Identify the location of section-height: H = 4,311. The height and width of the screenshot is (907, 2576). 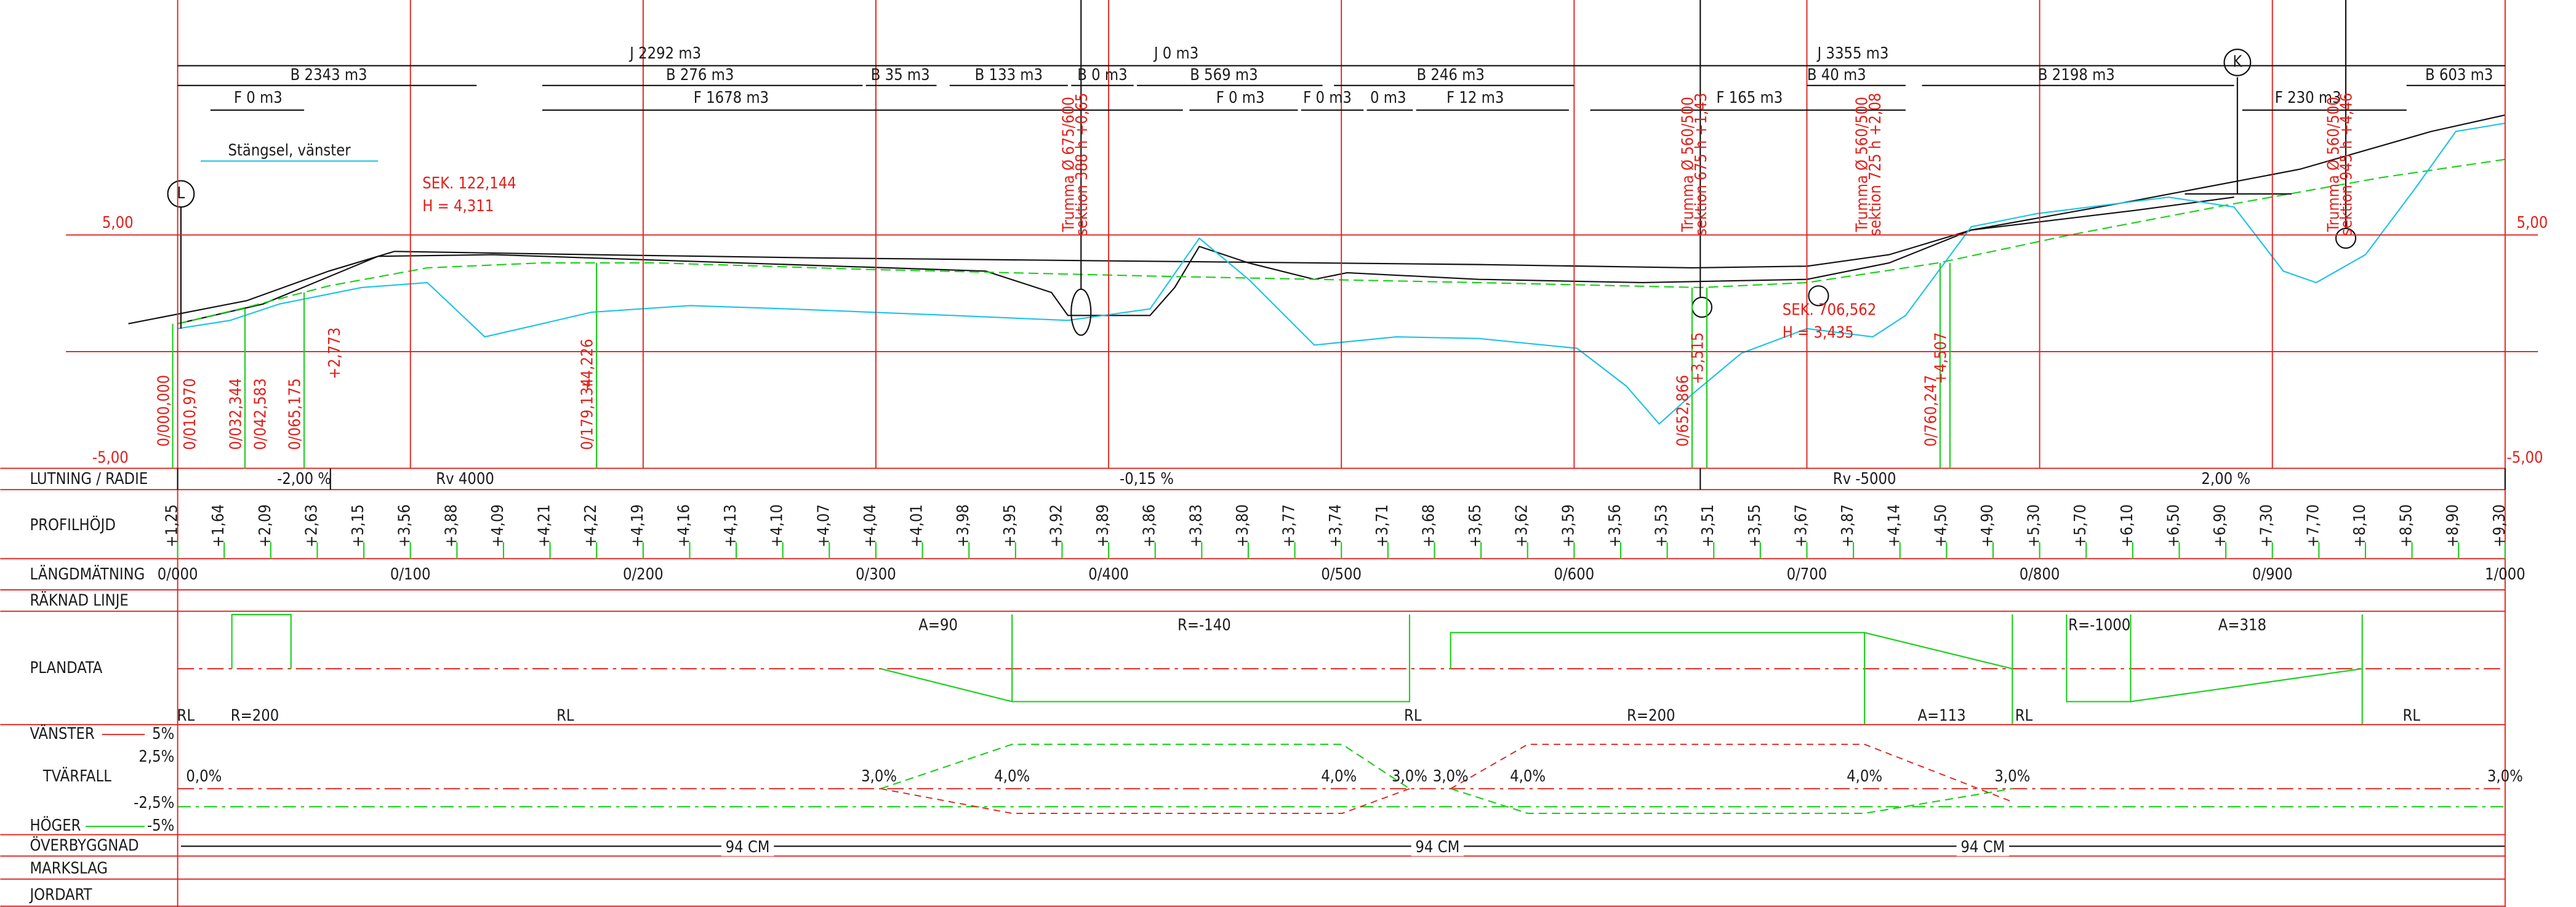
(458, 205).